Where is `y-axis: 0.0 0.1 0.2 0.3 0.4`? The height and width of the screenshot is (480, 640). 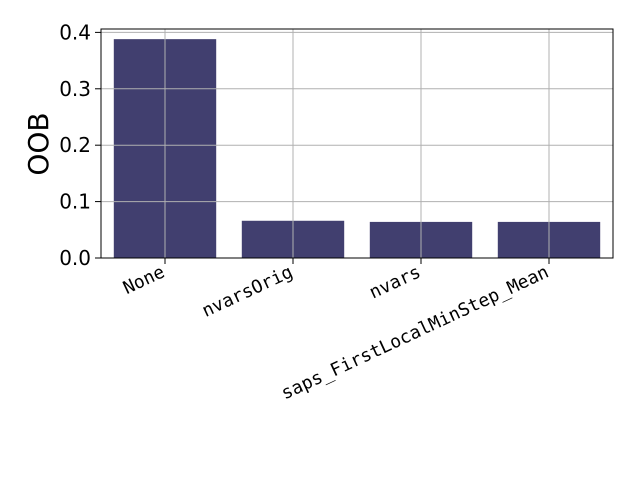
y-axis: 0.0 0.1 0.2 0.3 0.4 is located at coordinates (80, 145).